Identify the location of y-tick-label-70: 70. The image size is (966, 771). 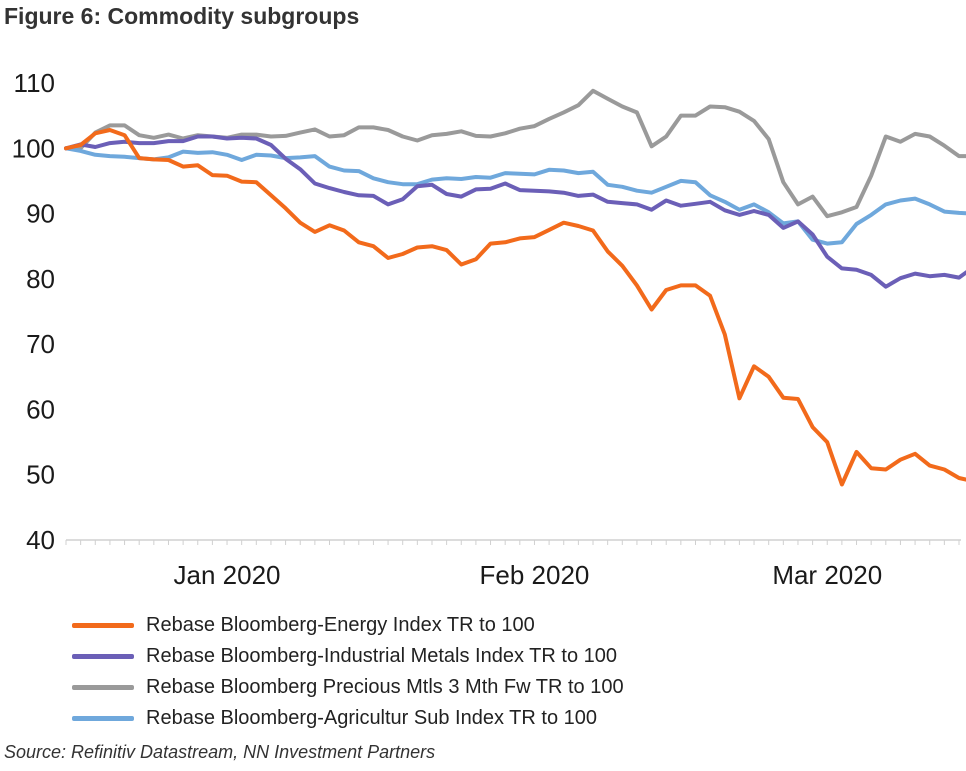
(40, 344).